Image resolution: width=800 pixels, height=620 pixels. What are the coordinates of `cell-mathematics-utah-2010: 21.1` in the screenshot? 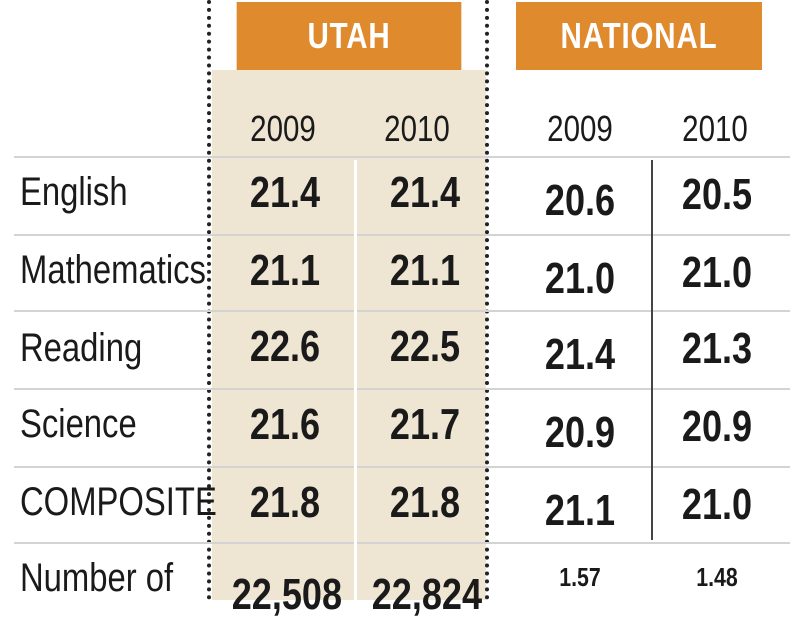 It's located at (425, 270).